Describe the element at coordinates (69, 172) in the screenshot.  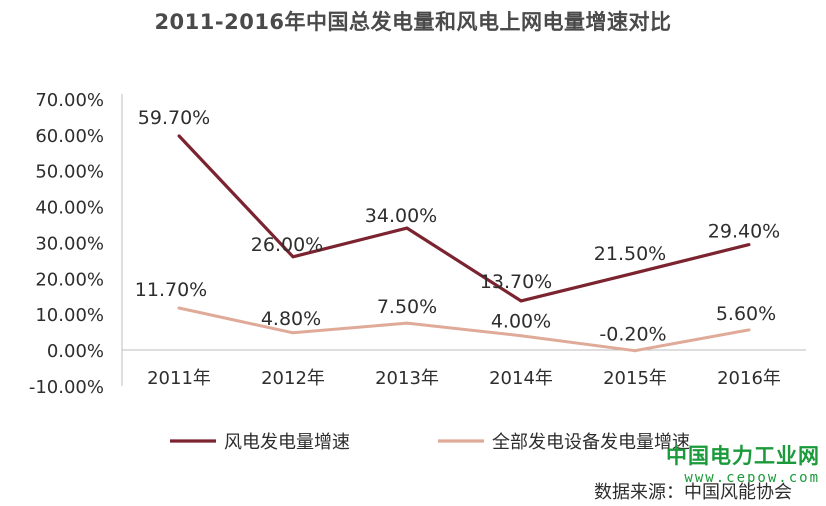
I see `y-tick-label: 50.00%` at that location.